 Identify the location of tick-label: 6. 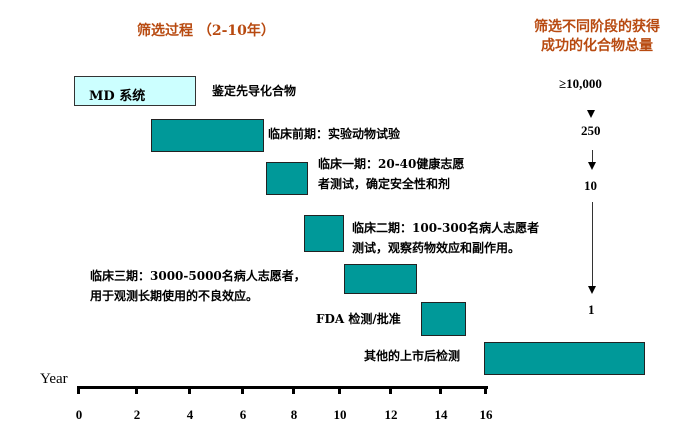
(243, 414).